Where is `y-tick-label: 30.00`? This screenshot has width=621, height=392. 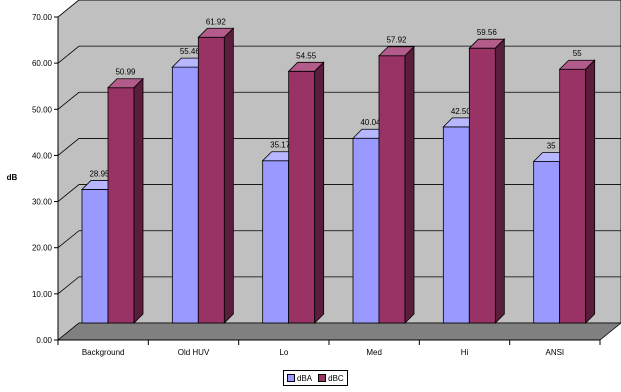 y-tick-label: 30.00 is located at coordinates (42, 202).